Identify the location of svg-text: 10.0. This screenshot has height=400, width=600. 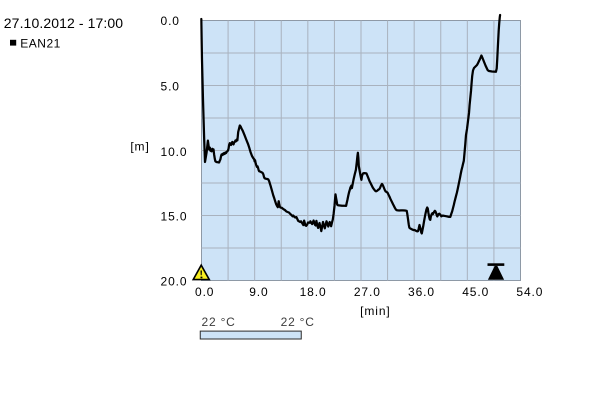
(174, 152).